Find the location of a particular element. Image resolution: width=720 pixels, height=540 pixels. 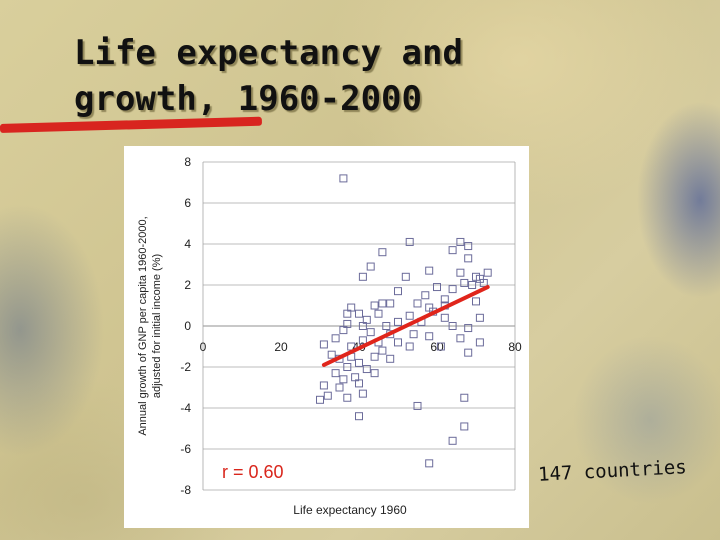

correlation-annotation: r = 0.60 is located at coordinates (253, 472).